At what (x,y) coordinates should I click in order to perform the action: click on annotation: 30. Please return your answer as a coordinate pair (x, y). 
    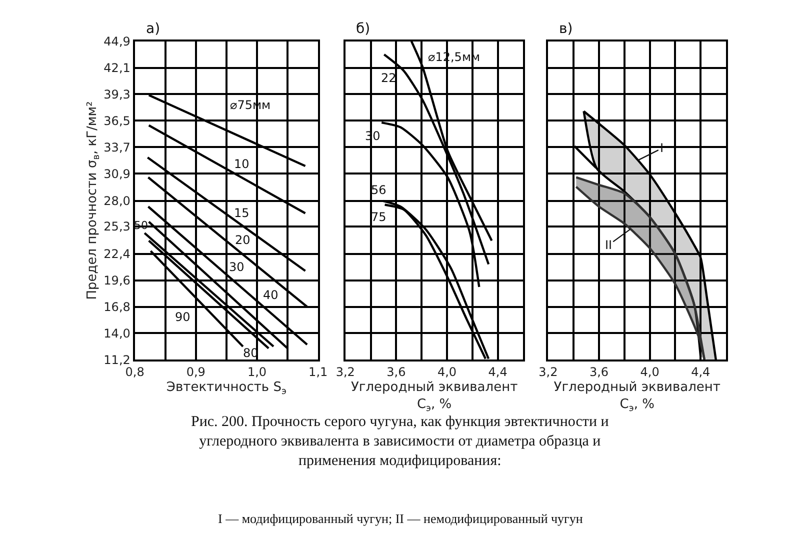
    Looking at the image, I should click on (236, 267).